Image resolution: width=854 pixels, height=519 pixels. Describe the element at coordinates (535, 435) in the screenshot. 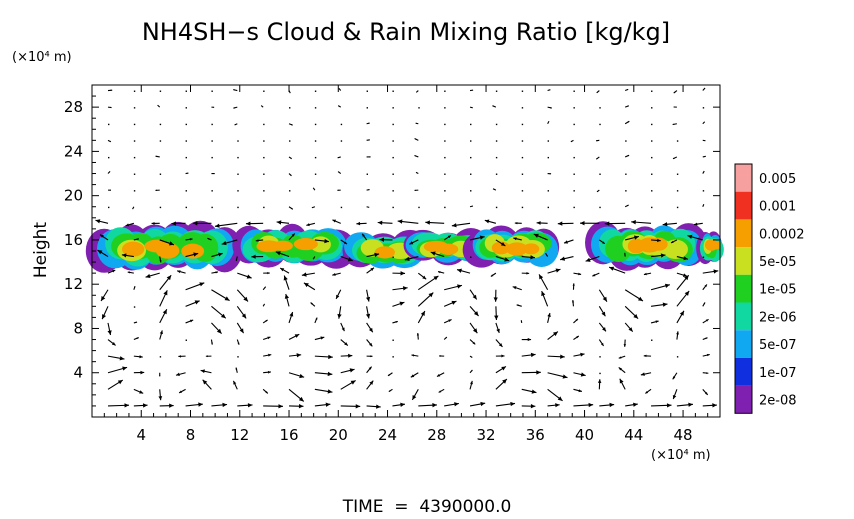

I see `x-tick-label: 36` at that location.